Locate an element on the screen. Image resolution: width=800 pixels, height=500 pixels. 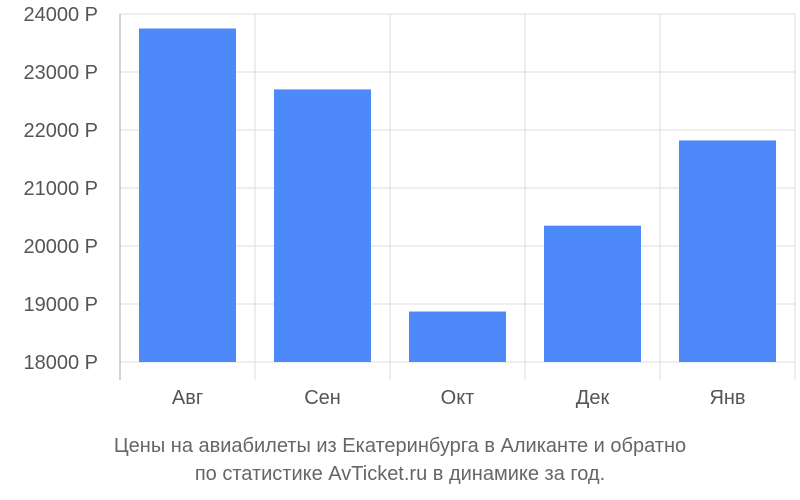
y-tick-label: 23000 Р is located at coordinates (60, 73).